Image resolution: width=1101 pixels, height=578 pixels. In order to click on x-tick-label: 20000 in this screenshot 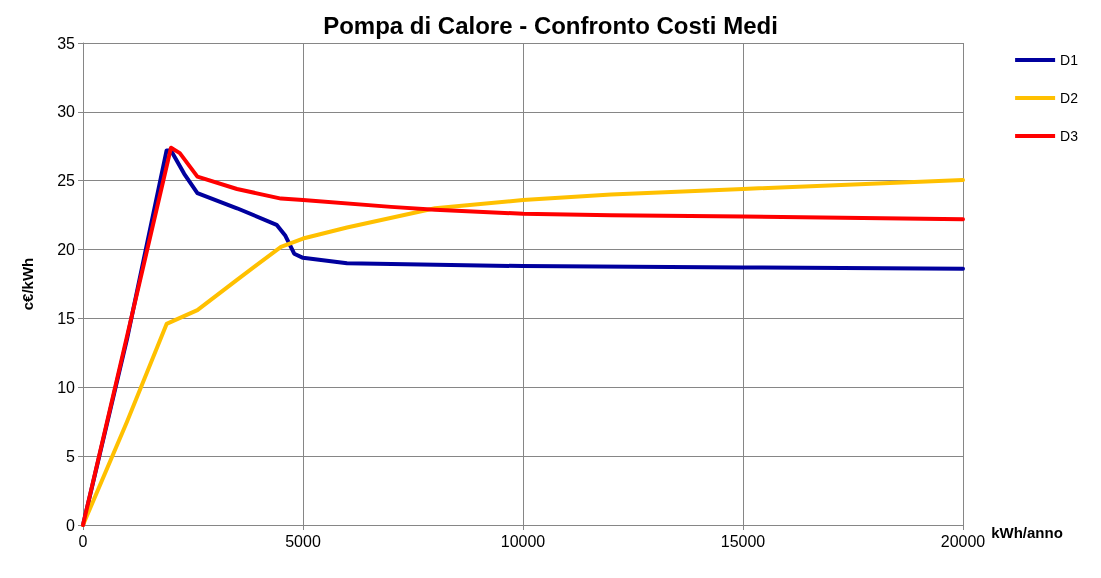, I will do `click(963, 541)`.